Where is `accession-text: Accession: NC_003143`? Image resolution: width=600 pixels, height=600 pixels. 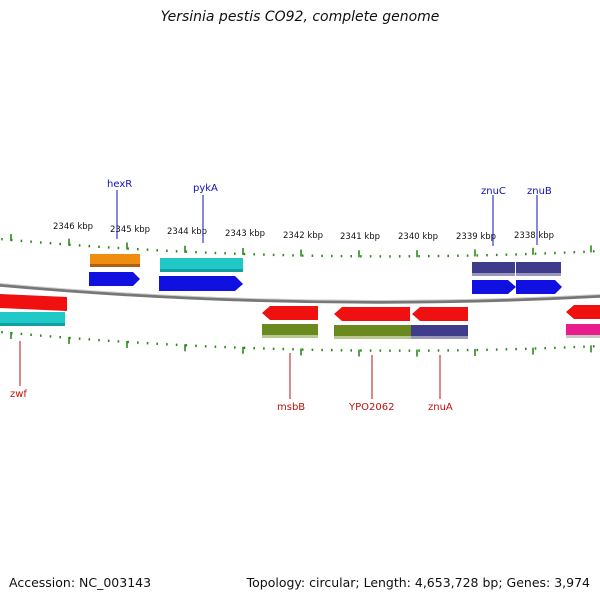 accession-text: Accession: NC_003143 is located at coordinates (80, 582).